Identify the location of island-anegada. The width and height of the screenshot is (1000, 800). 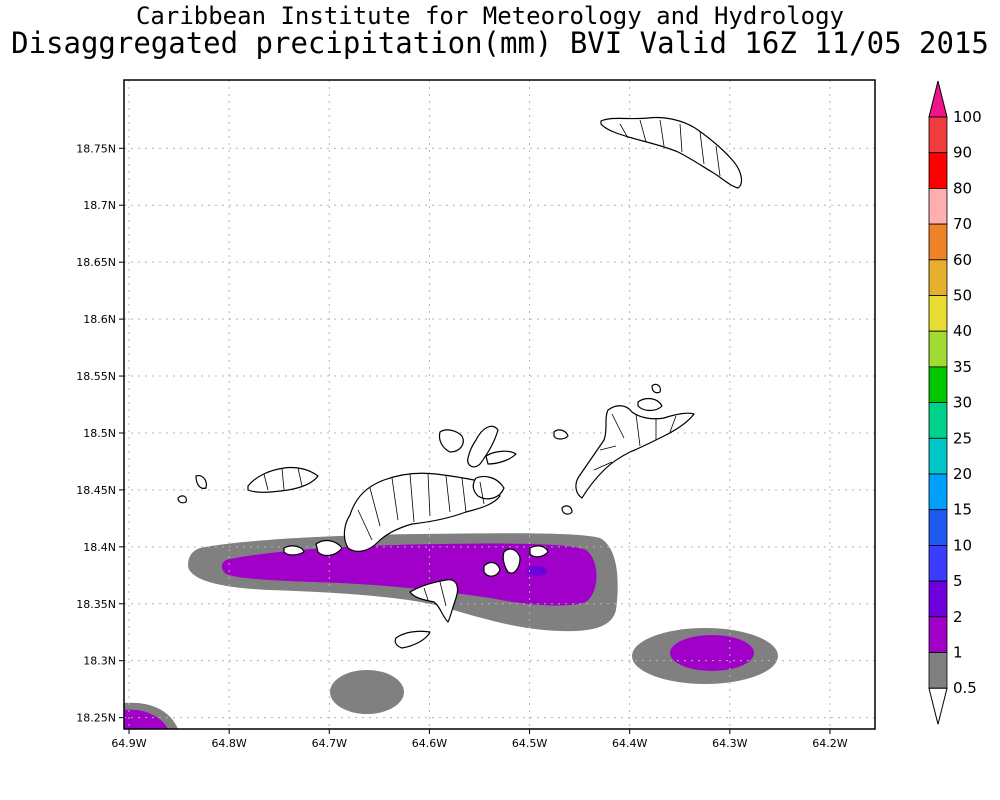
(671, 152).